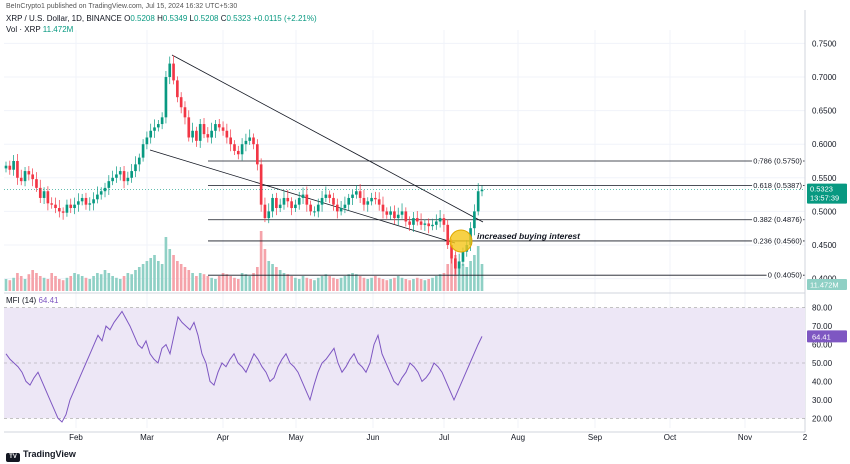  I want to click on time-tick-label: Jul, so click(444, 437).